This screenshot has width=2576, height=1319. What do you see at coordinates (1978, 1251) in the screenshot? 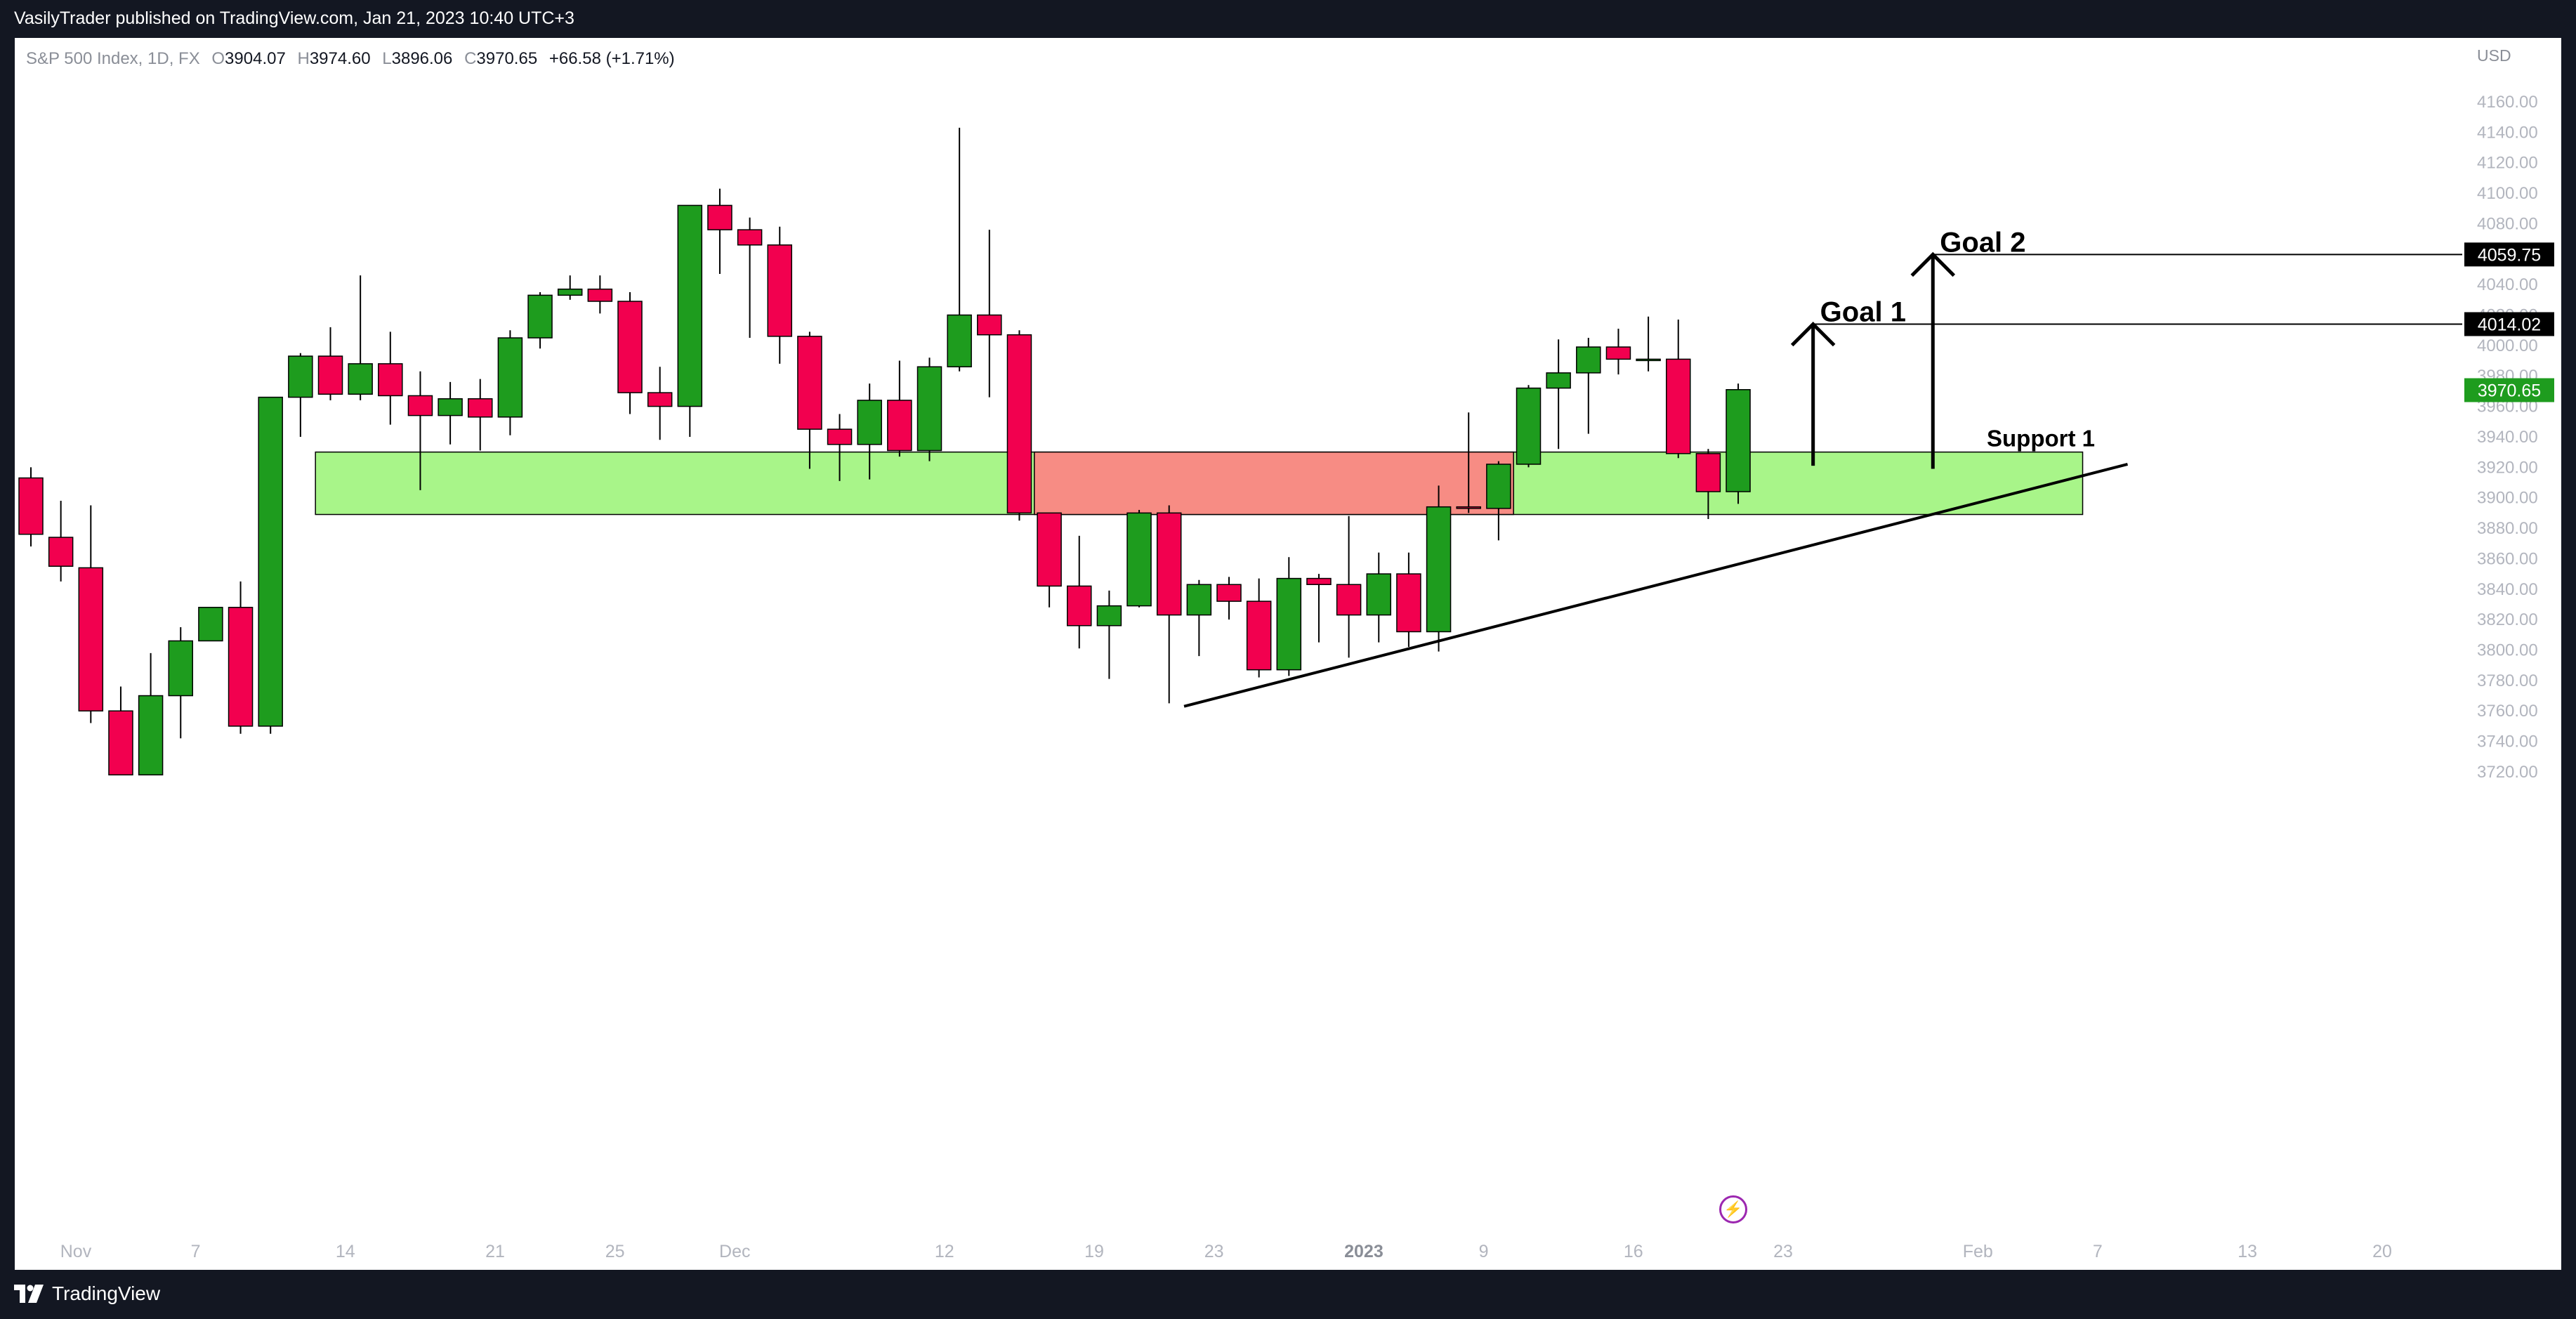
I see `time-tick-label: Feb` at bounding box center [1978, 1251].